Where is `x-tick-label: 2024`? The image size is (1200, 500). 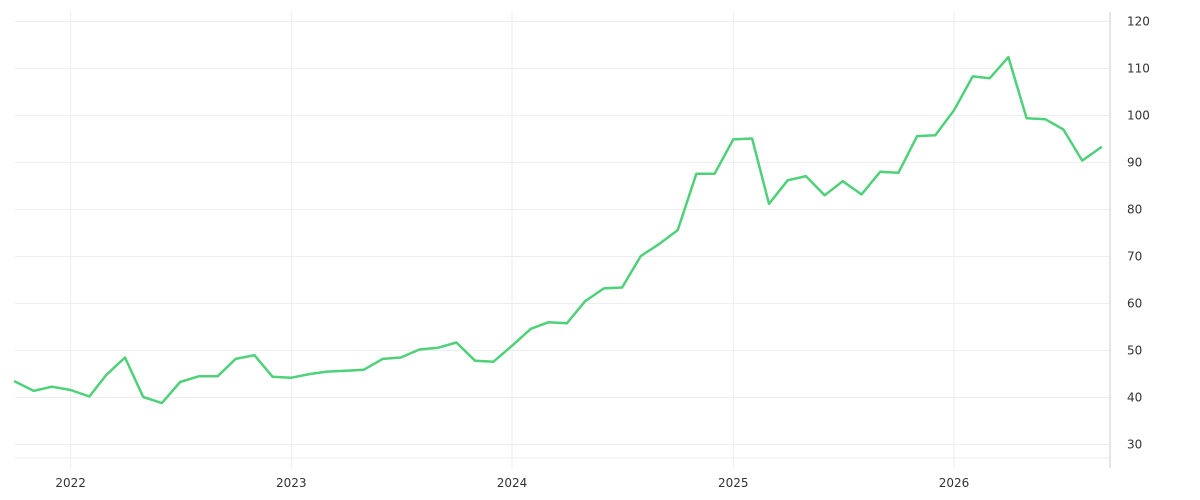 x-tick-label: 2024 is located at coordinates (512, 483).